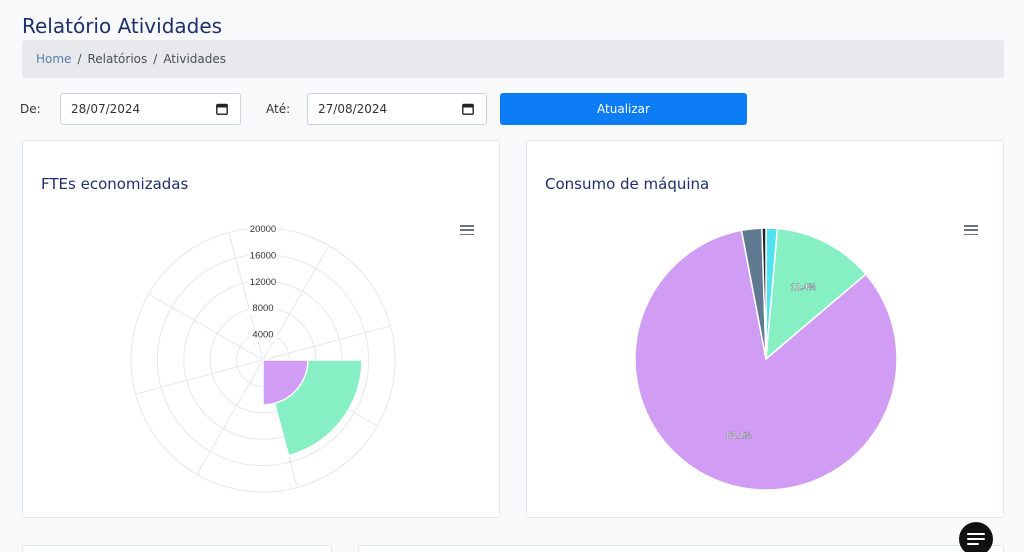  I want to click on breadcrumb-atividades: Atividades, so click(195, 59).